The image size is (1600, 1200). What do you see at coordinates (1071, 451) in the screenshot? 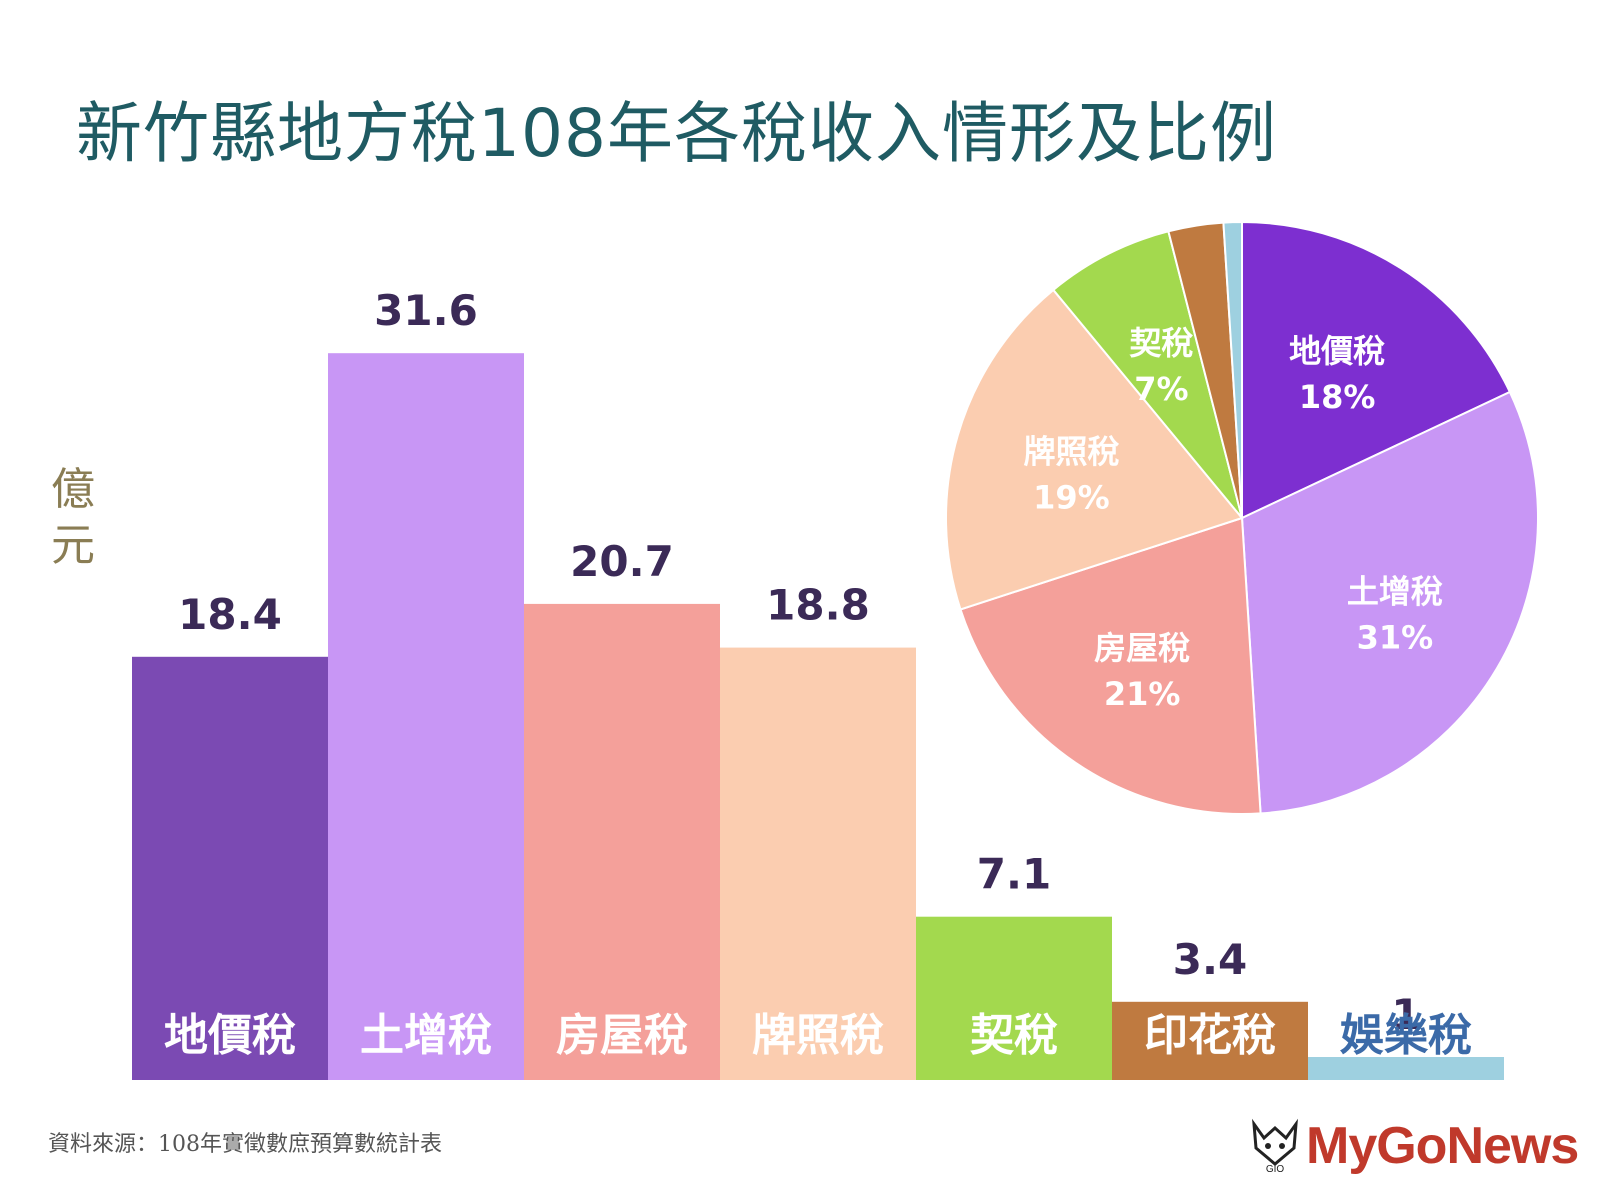
I see `pie-slice-label: 牌照稅` at bounding box center [1071, 451].